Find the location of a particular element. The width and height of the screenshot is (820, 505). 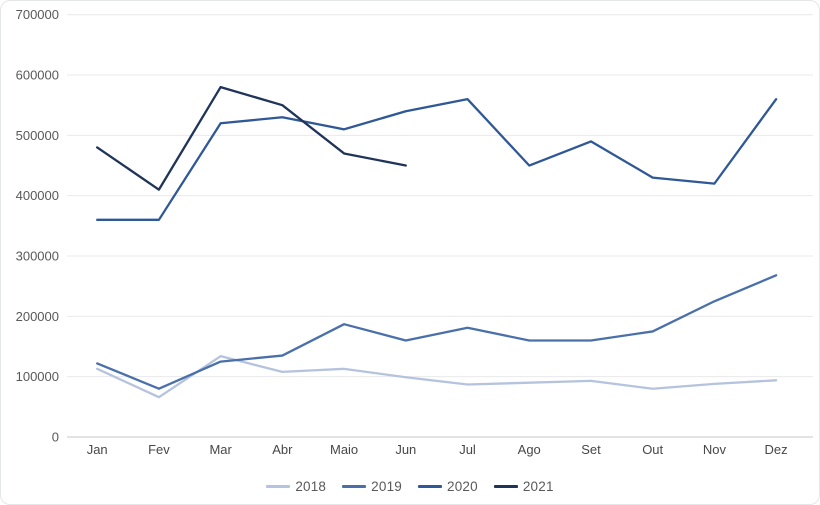

legend-item-2019: 2019 is located at coordinates (372, 486).